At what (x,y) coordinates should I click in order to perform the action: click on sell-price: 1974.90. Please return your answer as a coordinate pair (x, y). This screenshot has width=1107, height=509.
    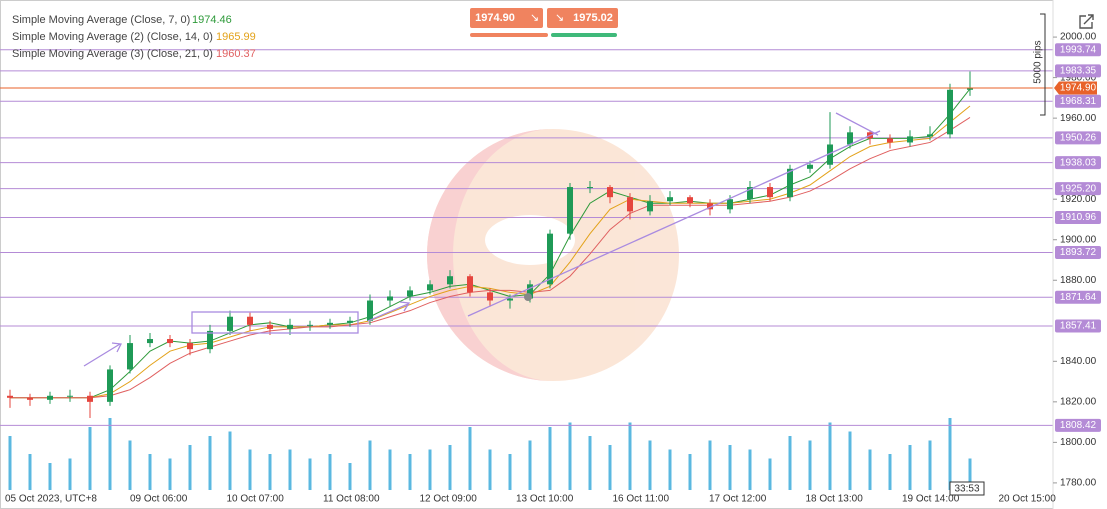
    Looking at the image, I should click on (495, 18).